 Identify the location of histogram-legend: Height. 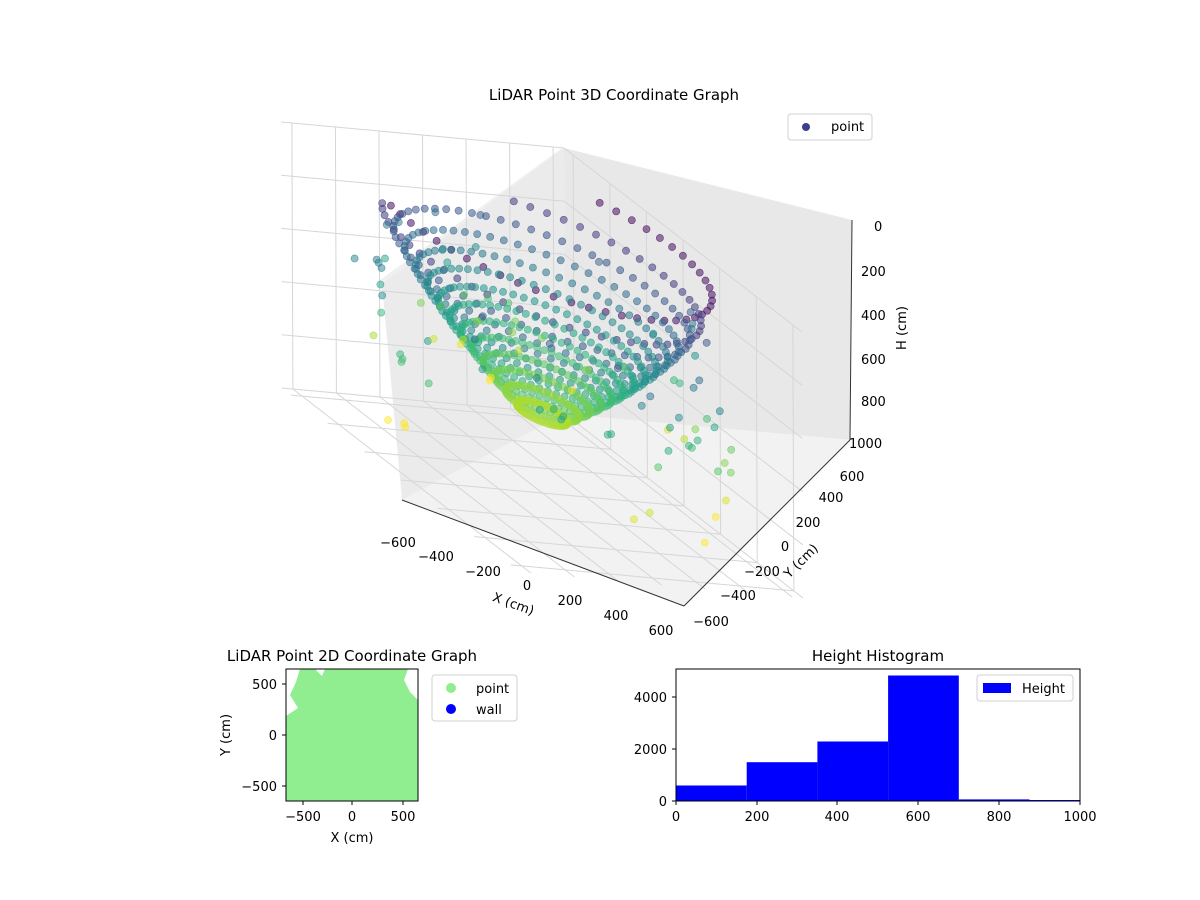
(1025, 688).